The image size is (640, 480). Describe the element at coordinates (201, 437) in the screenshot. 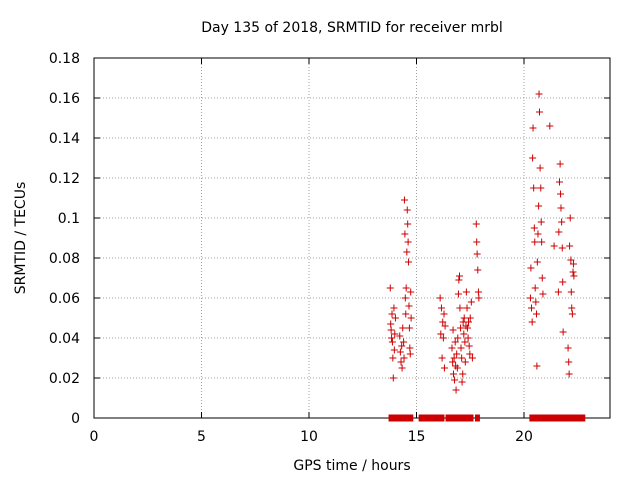

I see `x-tick-label: 5` at that location.